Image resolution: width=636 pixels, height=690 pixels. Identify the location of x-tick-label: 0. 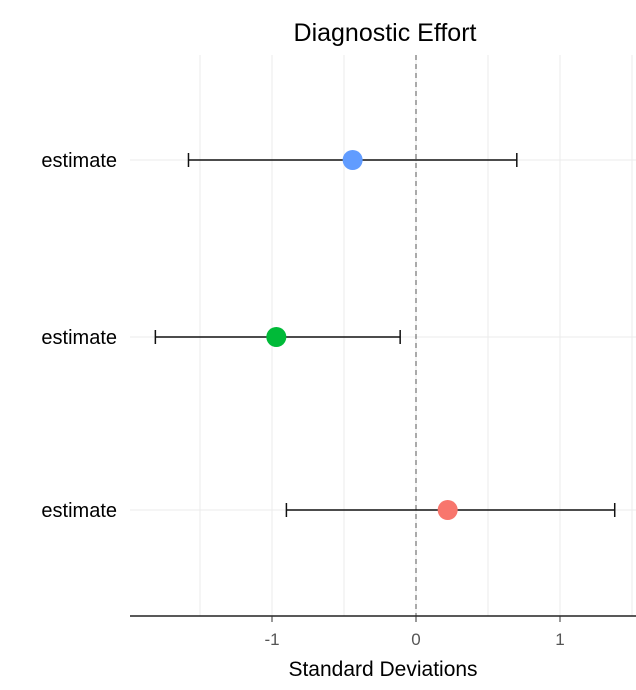
(415, 639).